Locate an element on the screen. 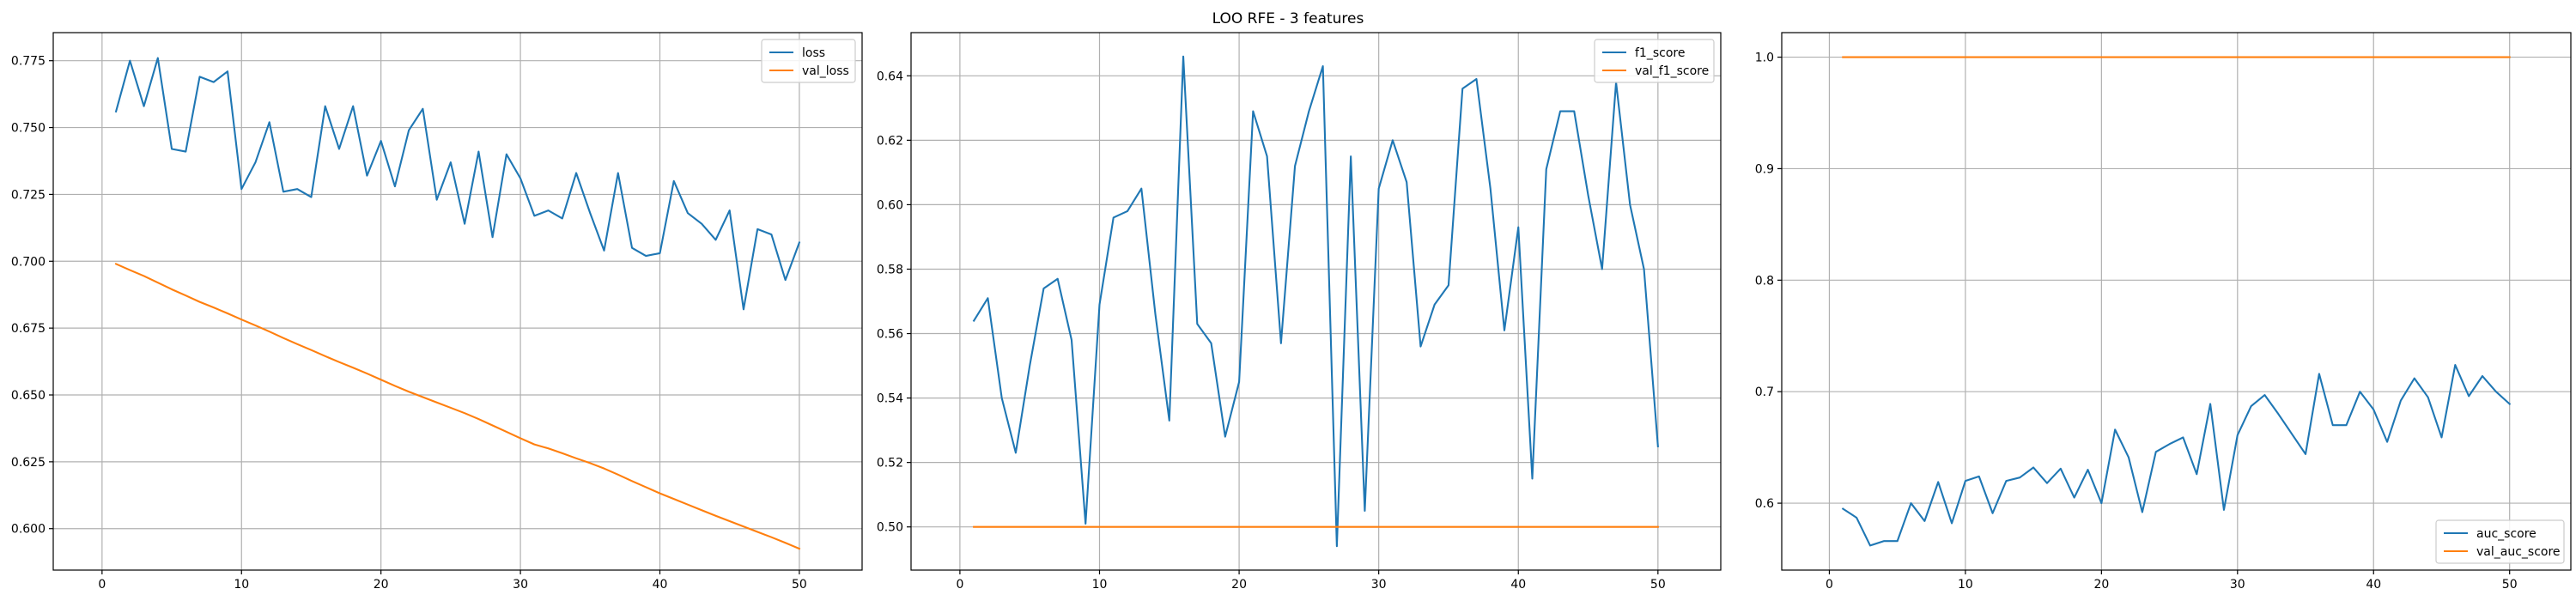 Image resolution: width=2576 pixels, height=601 pixels. y-tick-label: 1.0 is located at coordinates (1764, 58).